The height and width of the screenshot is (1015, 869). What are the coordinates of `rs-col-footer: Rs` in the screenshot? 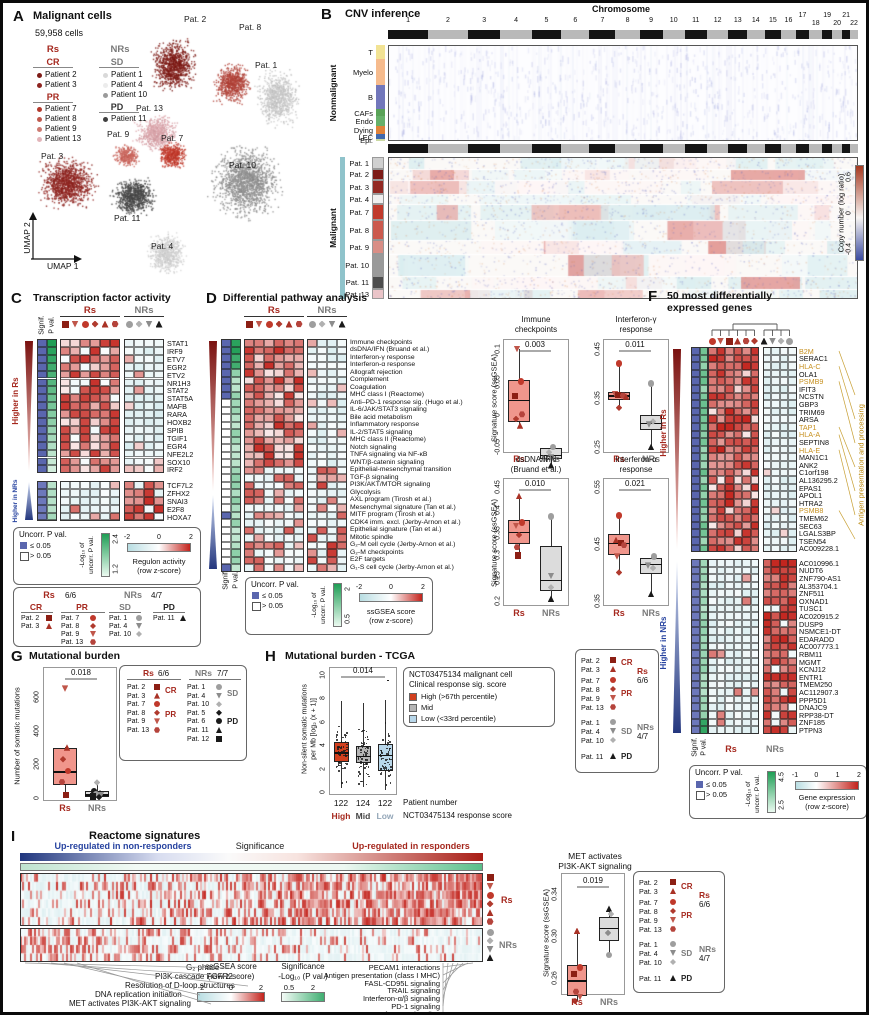 It's located at (731, 749).